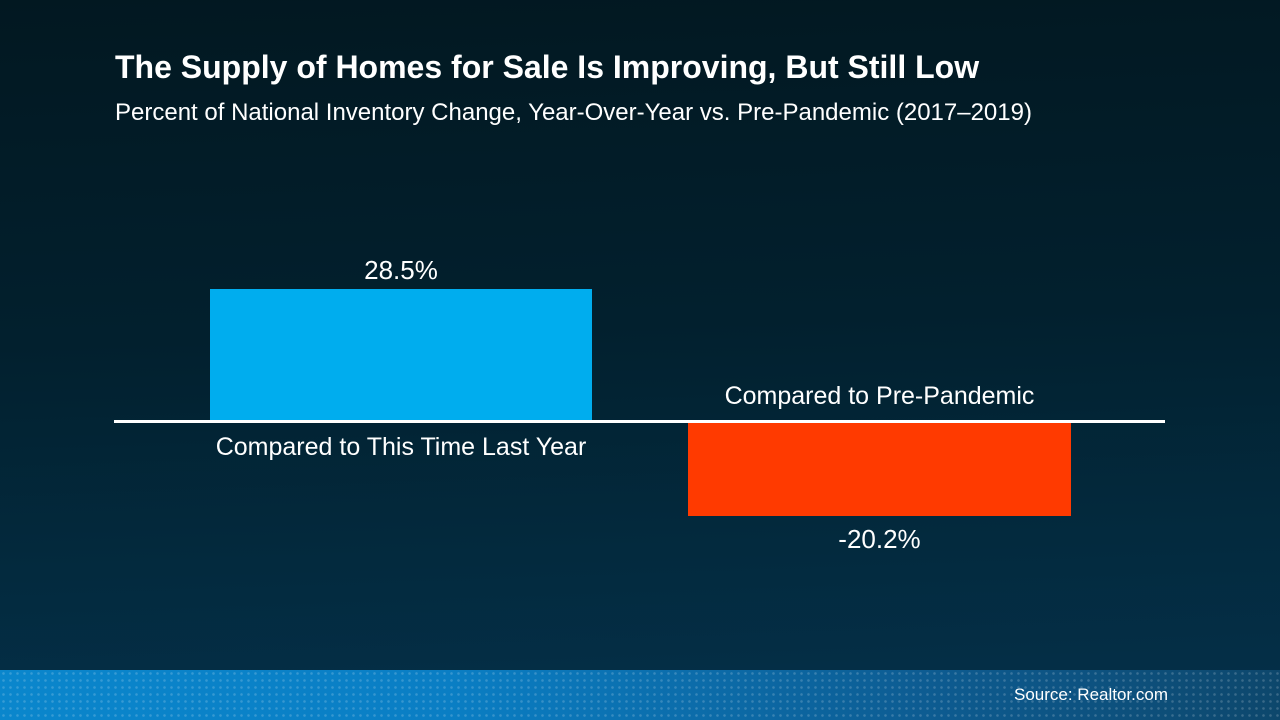 This screenshot has width=1280, height=720. What do you see at coordinates (879, 396) in the screenshot?
I see `category-label-pre-pandemic: Compared to Pre-Pandemic` at bounding box center [879, 396].